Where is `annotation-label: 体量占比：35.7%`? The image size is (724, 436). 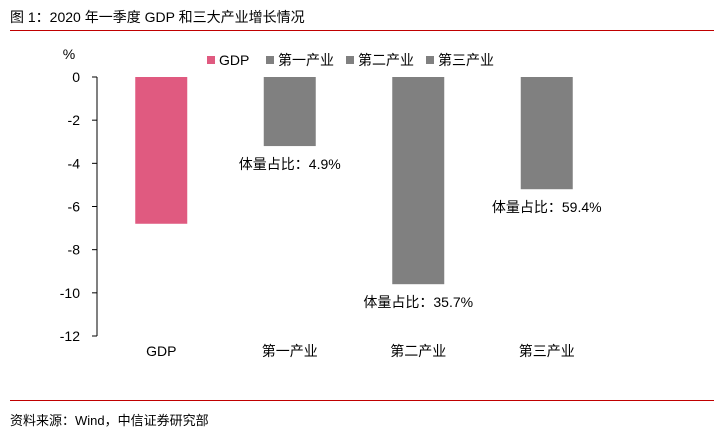 annotation-label: 体量占比：35.7% is located at coordinates (418, 302).